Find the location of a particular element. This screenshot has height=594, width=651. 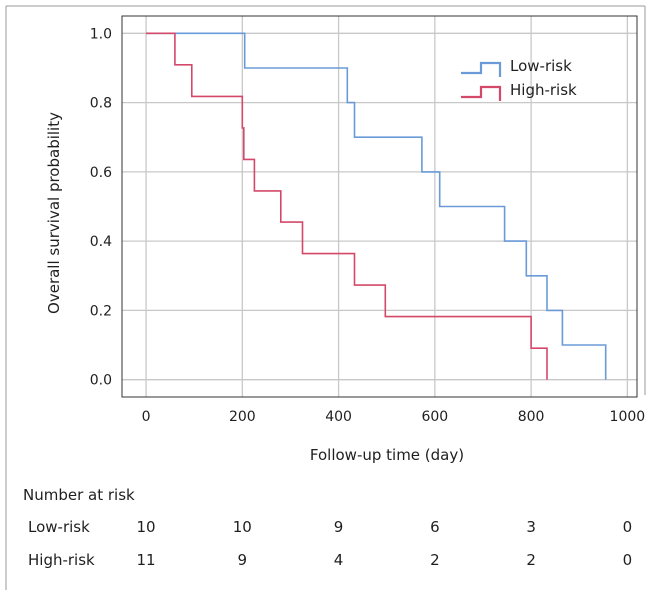

legend-label-low-risk: Low-risk is located at coordinates (541, 66).